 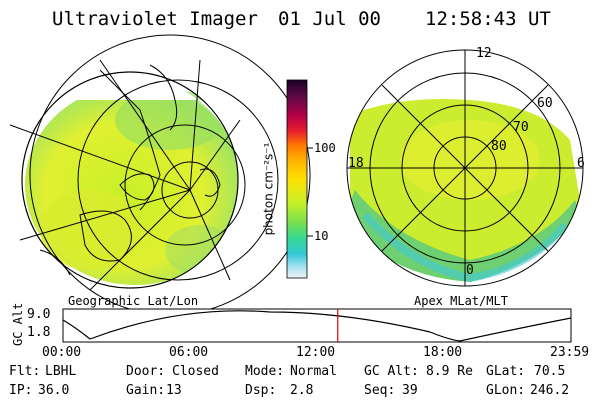 I want to click on altitude-ylabel: GC Alt, so click(x=18, y=324).